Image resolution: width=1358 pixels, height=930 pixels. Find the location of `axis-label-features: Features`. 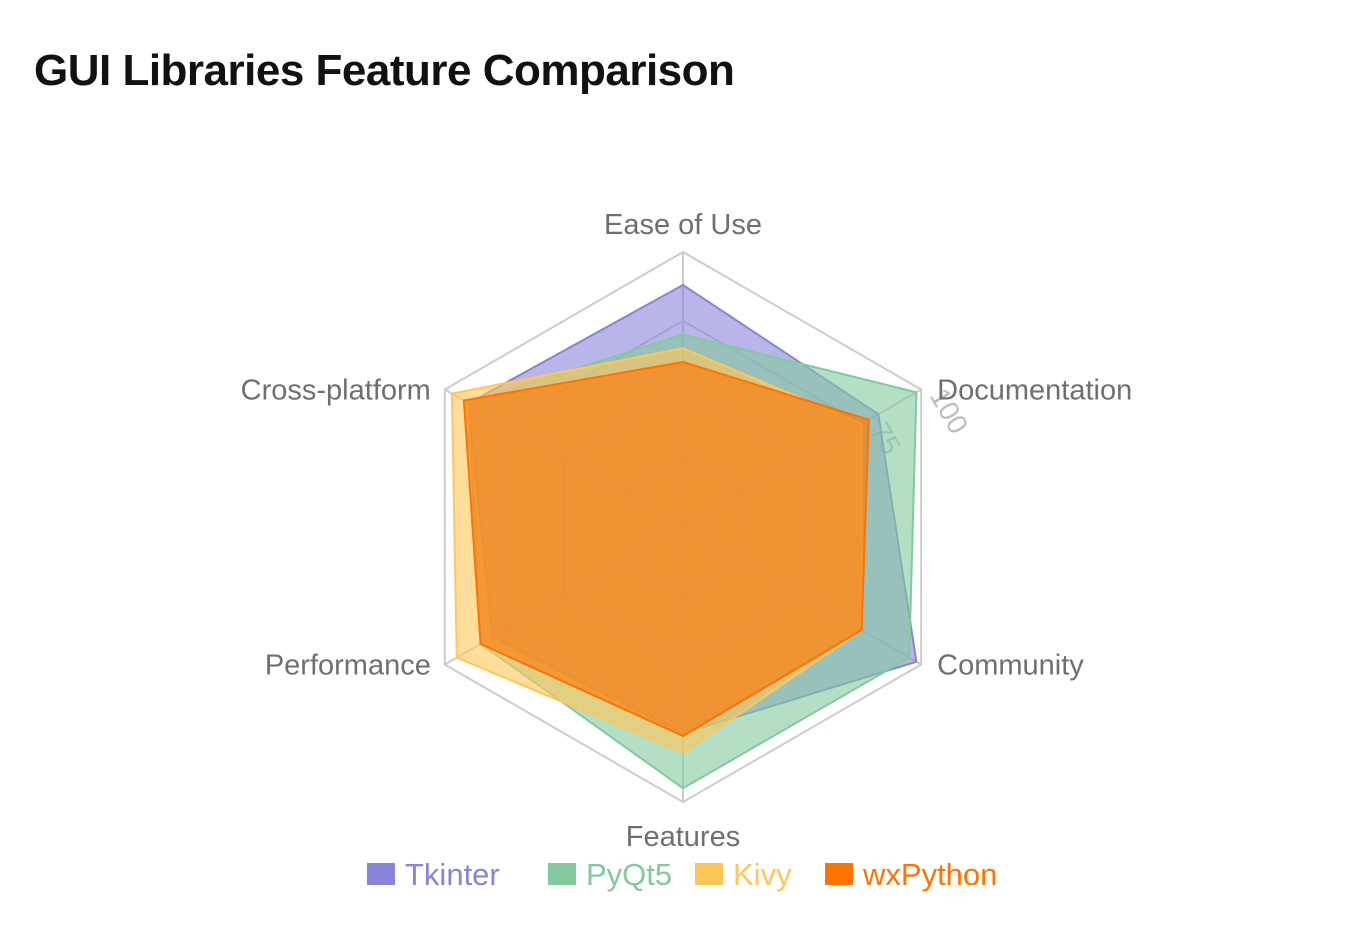

axis-label-features: Features is located at coordinates (683, 837).